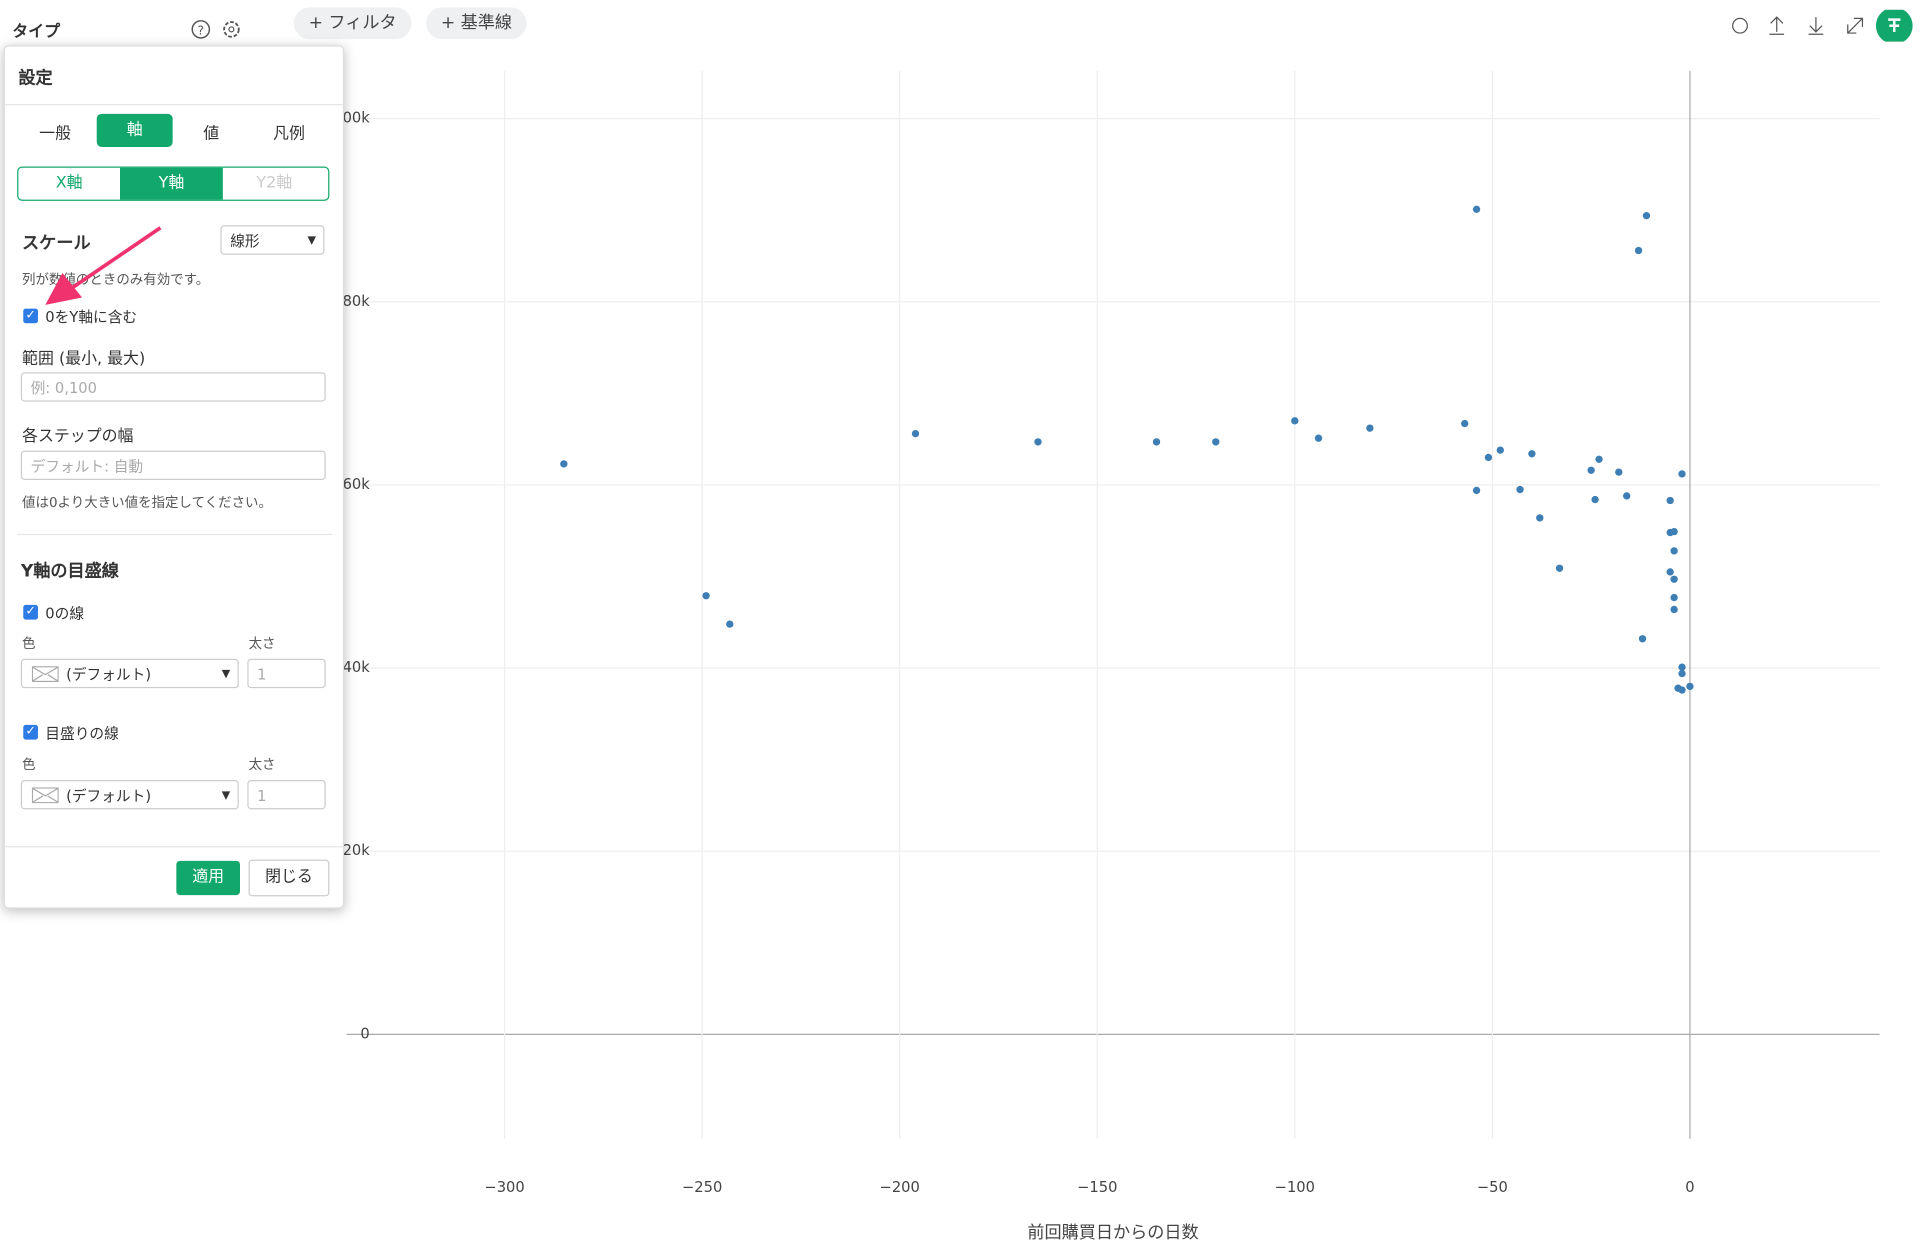 This screenshot has height=1258, width=1920. What do you see at coordinates (702, 1187) in the screenshot?
I see `x-tick-label: −250` at bounding box center [702, 1187].